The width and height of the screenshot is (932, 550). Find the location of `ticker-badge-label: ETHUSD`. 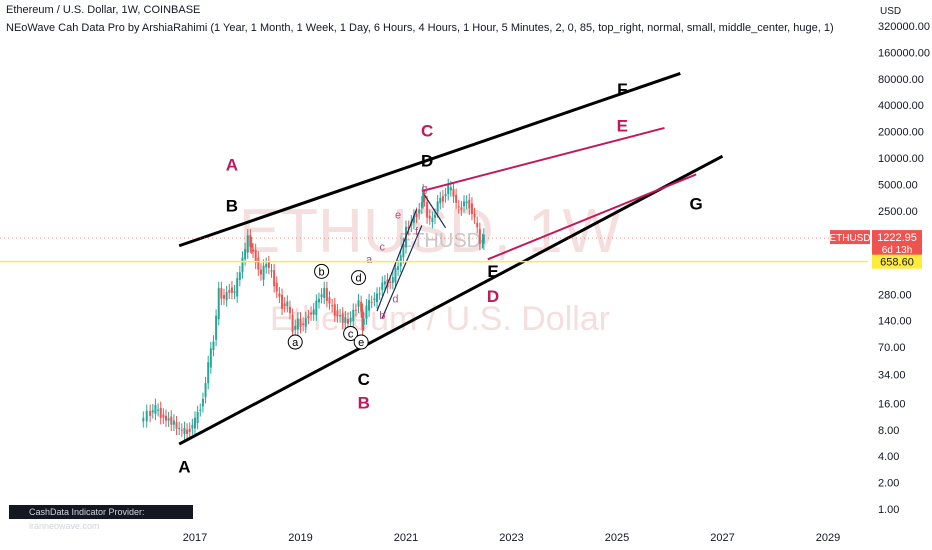

ticker-badge-label: ETHUSD is located at coordinates (849, 238).